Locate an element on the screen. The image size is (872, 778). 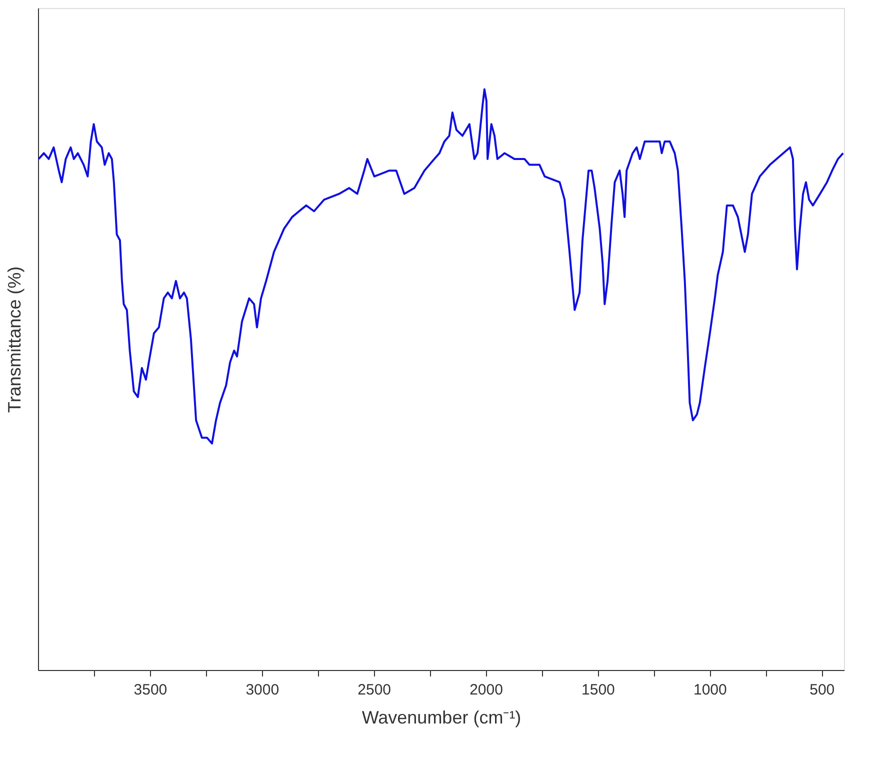
x-tick-label: 1000 is located at coordinates (710, 690).